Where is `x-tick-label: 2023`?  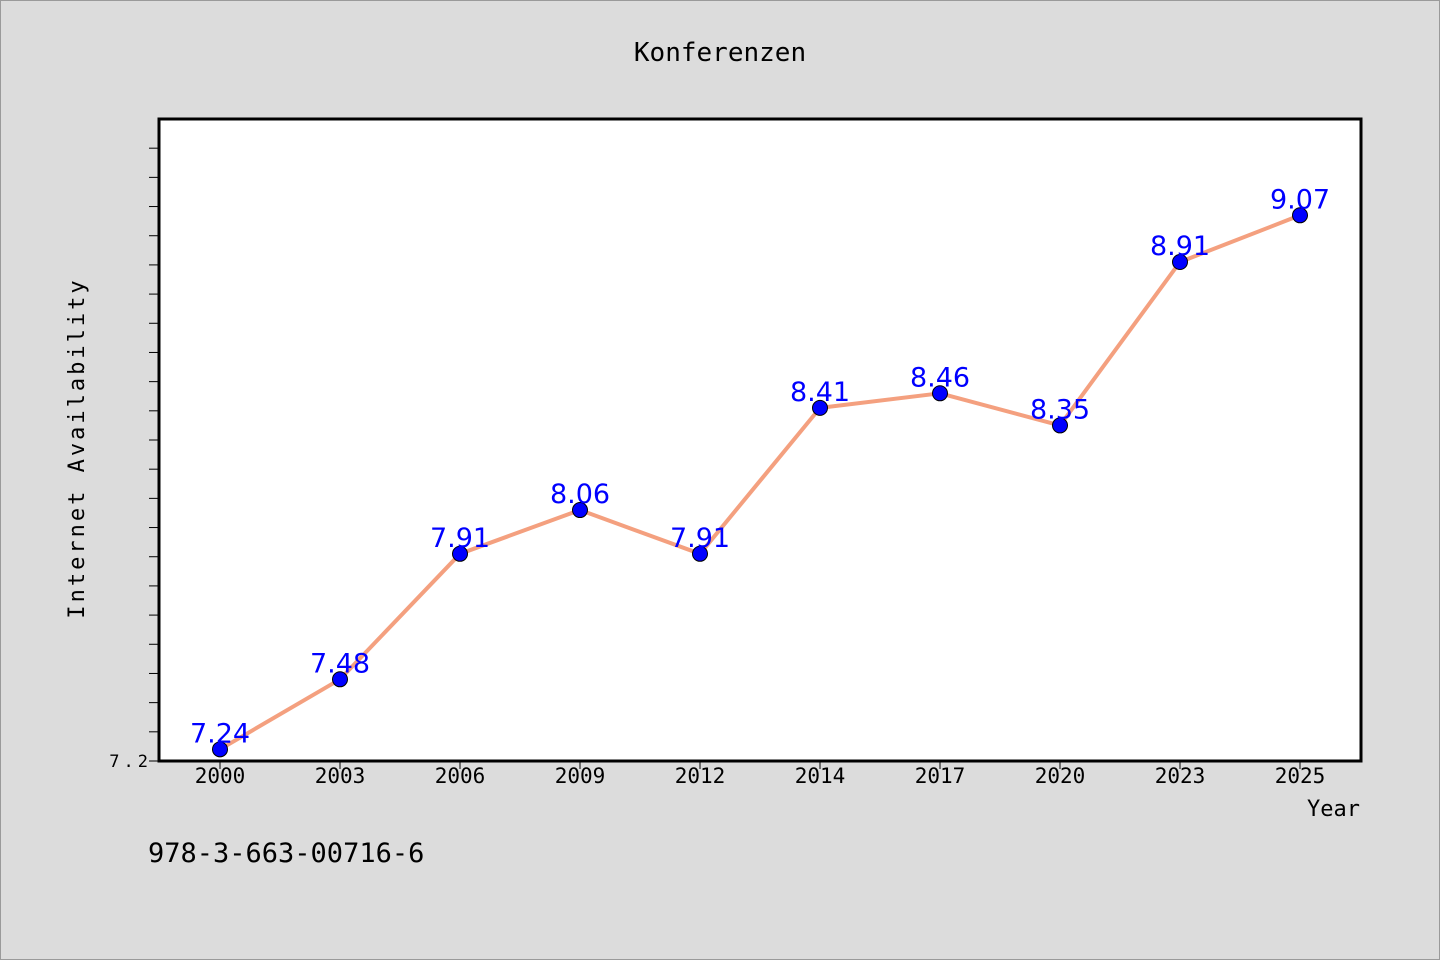
x-tick-label: 2023 is located at coordinates (1180, 776).